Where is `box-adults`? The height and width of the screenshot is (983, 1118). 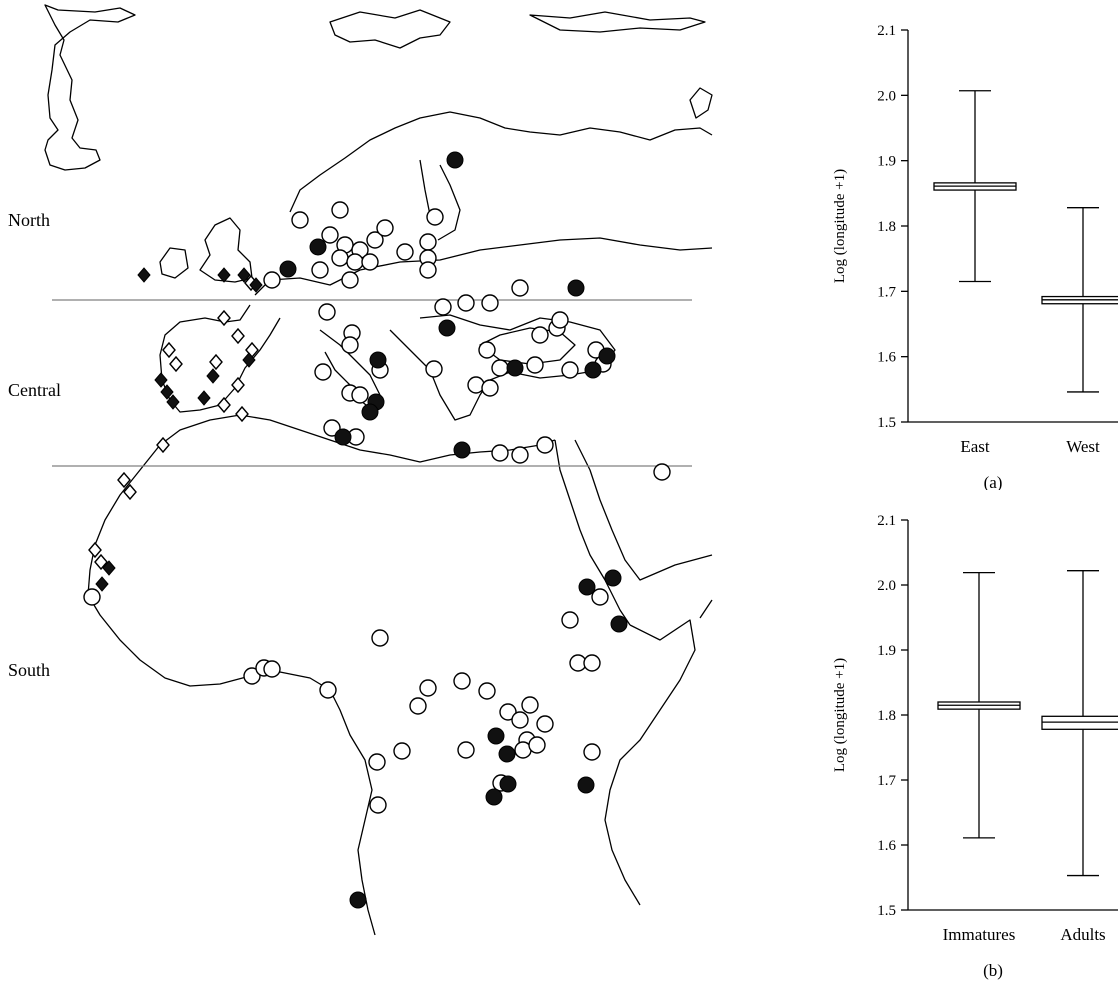 box-adults is located at coordinates (1079, 723).